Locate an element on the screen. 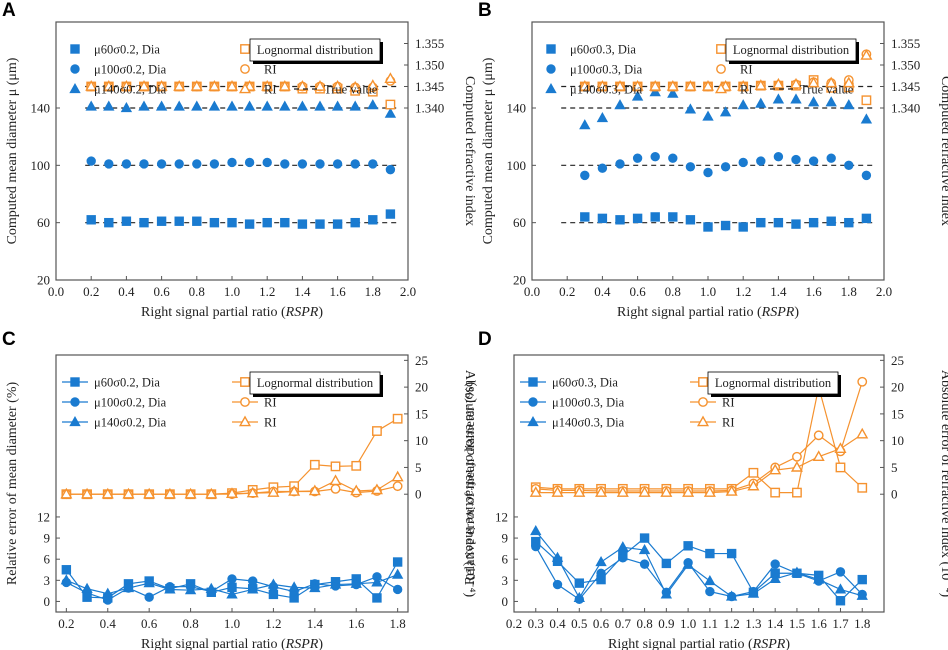  x-tick-label: 0.5 is located at coordinates (579, 623).